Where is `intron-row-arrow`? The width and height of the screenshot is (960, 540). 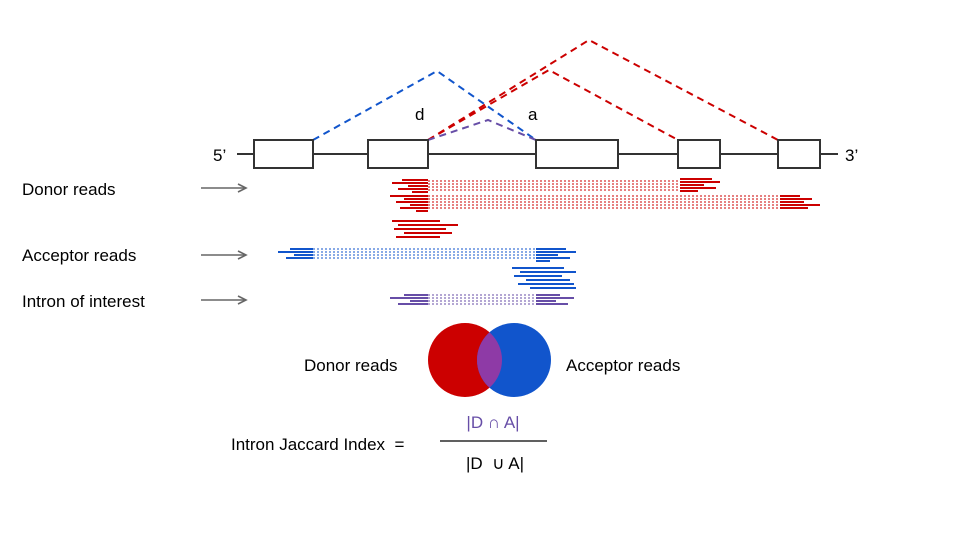 intron-row-arrow is located at coordinates (224, 300).